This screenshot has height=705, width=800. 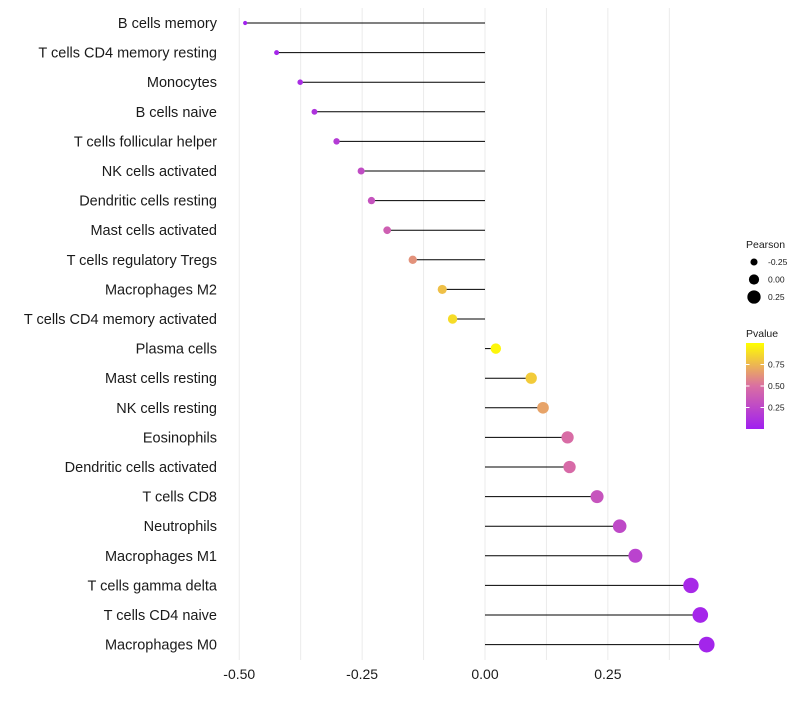 I want to click on category-label: Macrophages M2, so click(x=161, y=290).